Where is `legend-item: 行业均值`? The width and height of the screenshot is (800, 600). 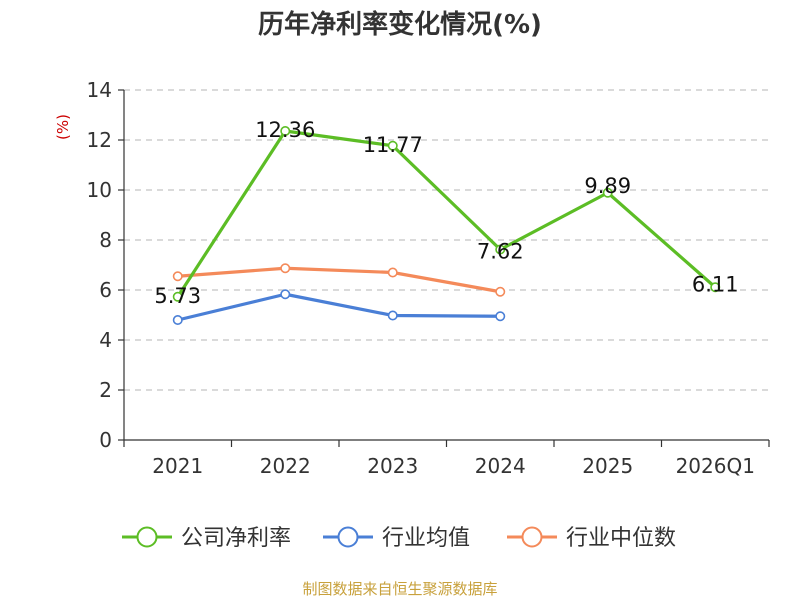
legend-item: 行业均值 is located at coordinates (396, 538).